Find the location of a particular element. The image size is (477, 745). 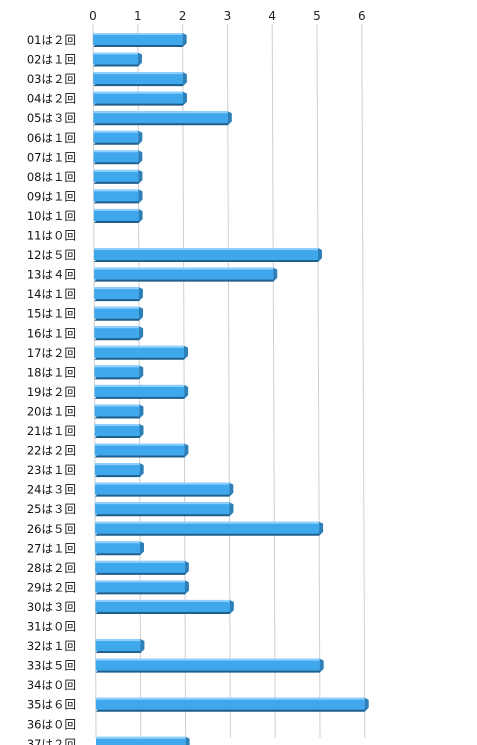

x-tick-label: 0 is located at coordinates (93, 16).